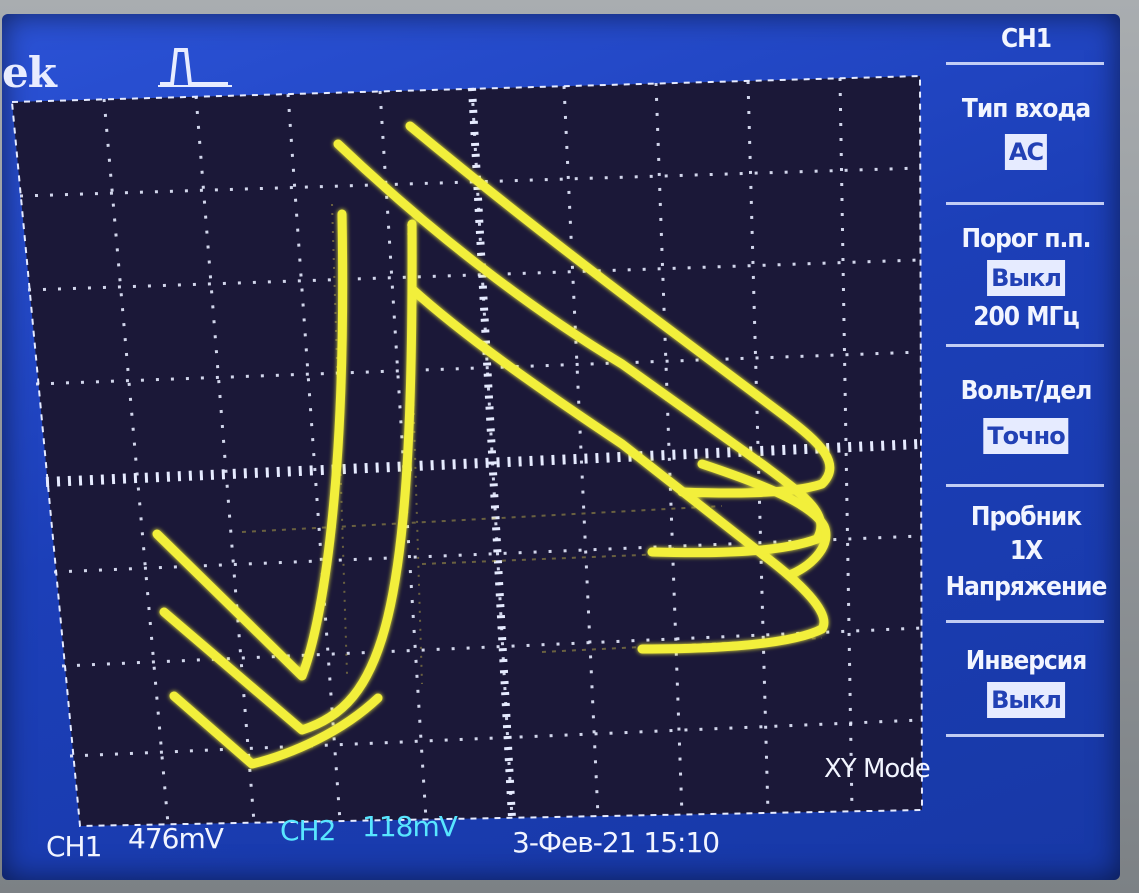 The image size is (1139, 893). What do you see at coordinates (1026, 152) in the screenshot?
I see `menu-item-value: AC` at bounding box center [1026, 152].